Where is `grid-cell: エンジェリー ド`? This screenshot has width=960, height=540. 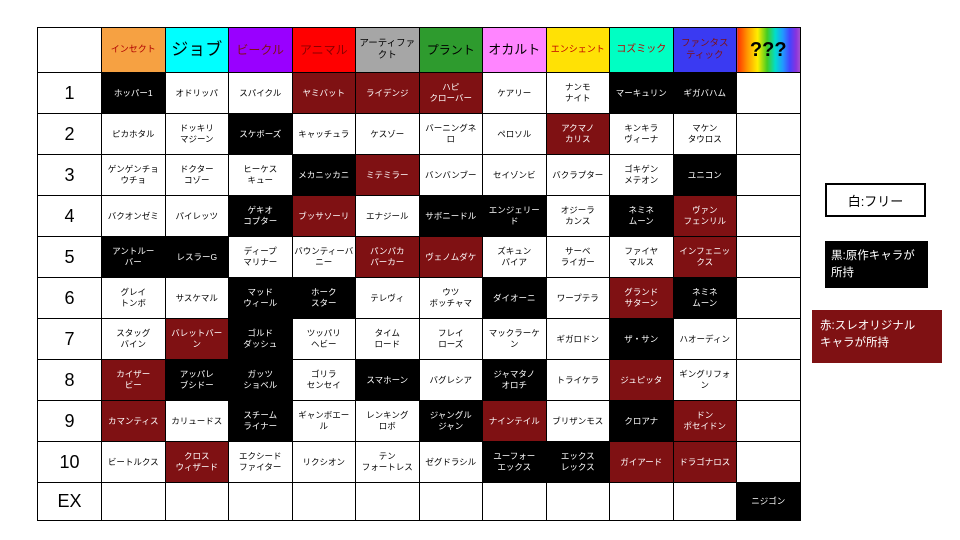
grid-cell: エンジェリー ド is located at coordinates (514, 216).